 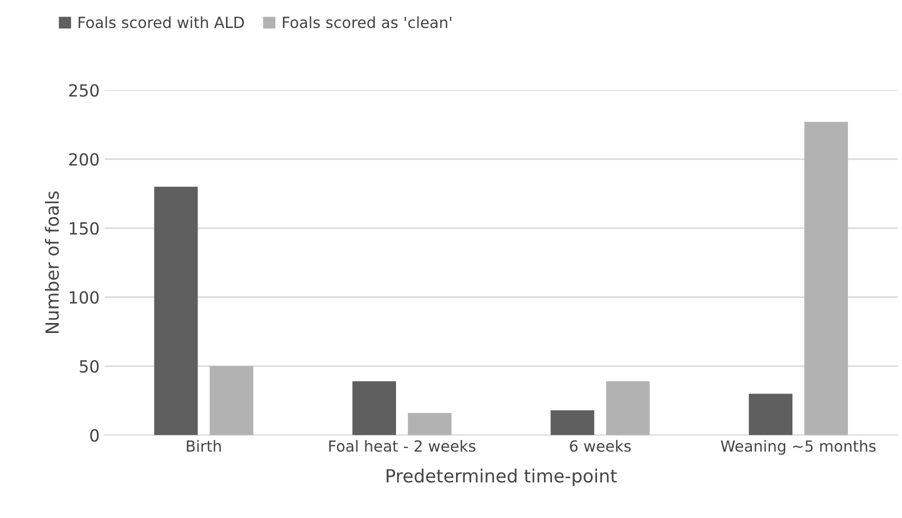 What do you see at coordinates (203, 446) in the screenshot?
I see `x-tick-label: Birth` at bounding box center [203, 446].